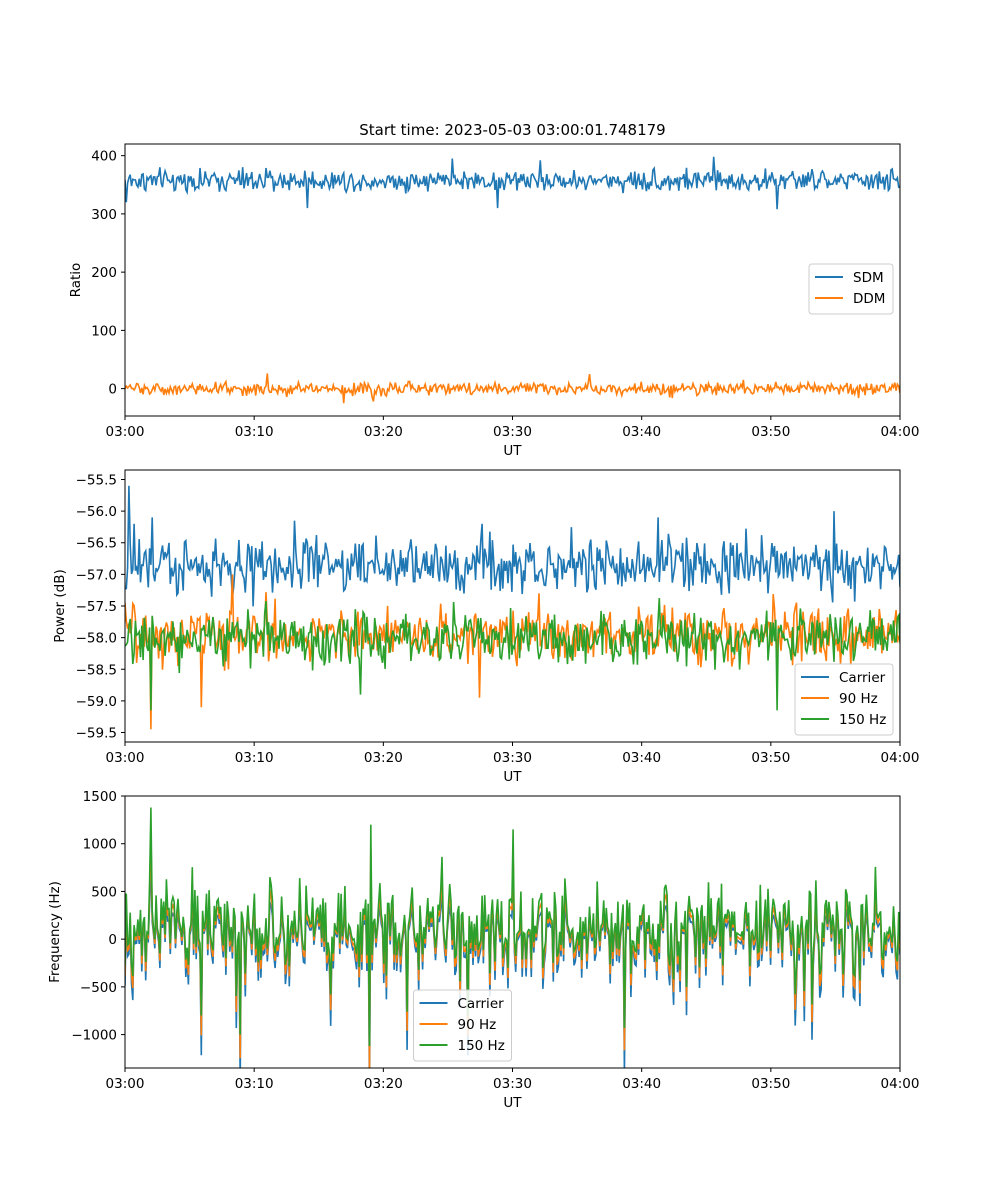  Describe the element at coordinates (96, 639) in the screenshot. I see `y-tick-label: −58.0` at that location.